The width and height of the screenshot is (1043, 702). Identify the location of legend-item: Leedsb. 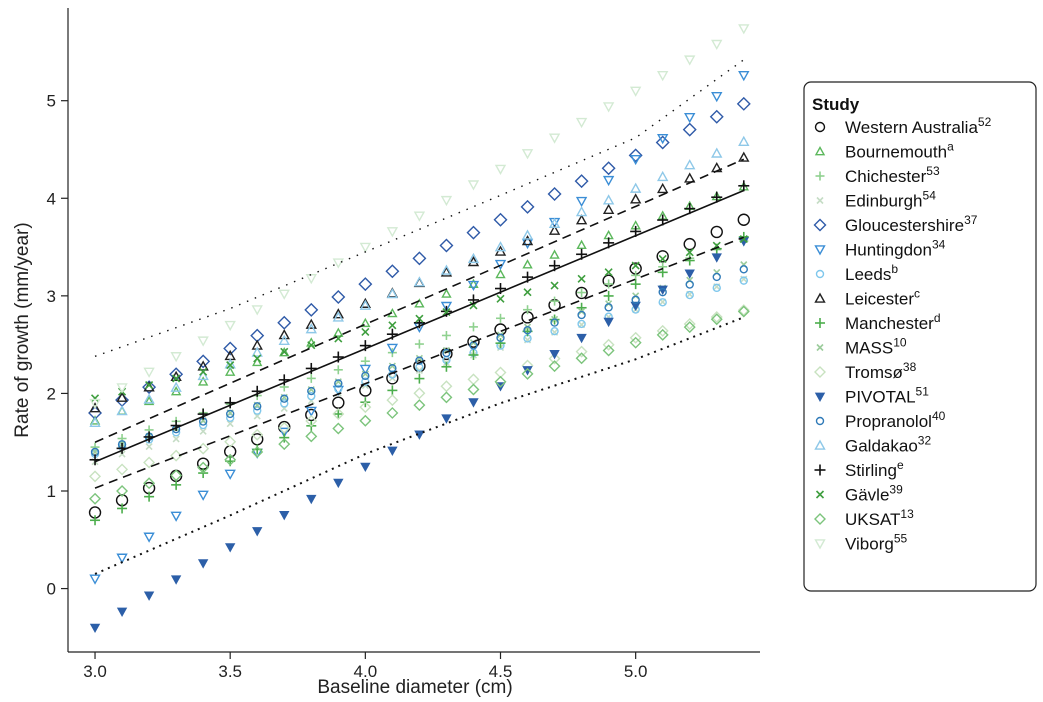
(856, 273).